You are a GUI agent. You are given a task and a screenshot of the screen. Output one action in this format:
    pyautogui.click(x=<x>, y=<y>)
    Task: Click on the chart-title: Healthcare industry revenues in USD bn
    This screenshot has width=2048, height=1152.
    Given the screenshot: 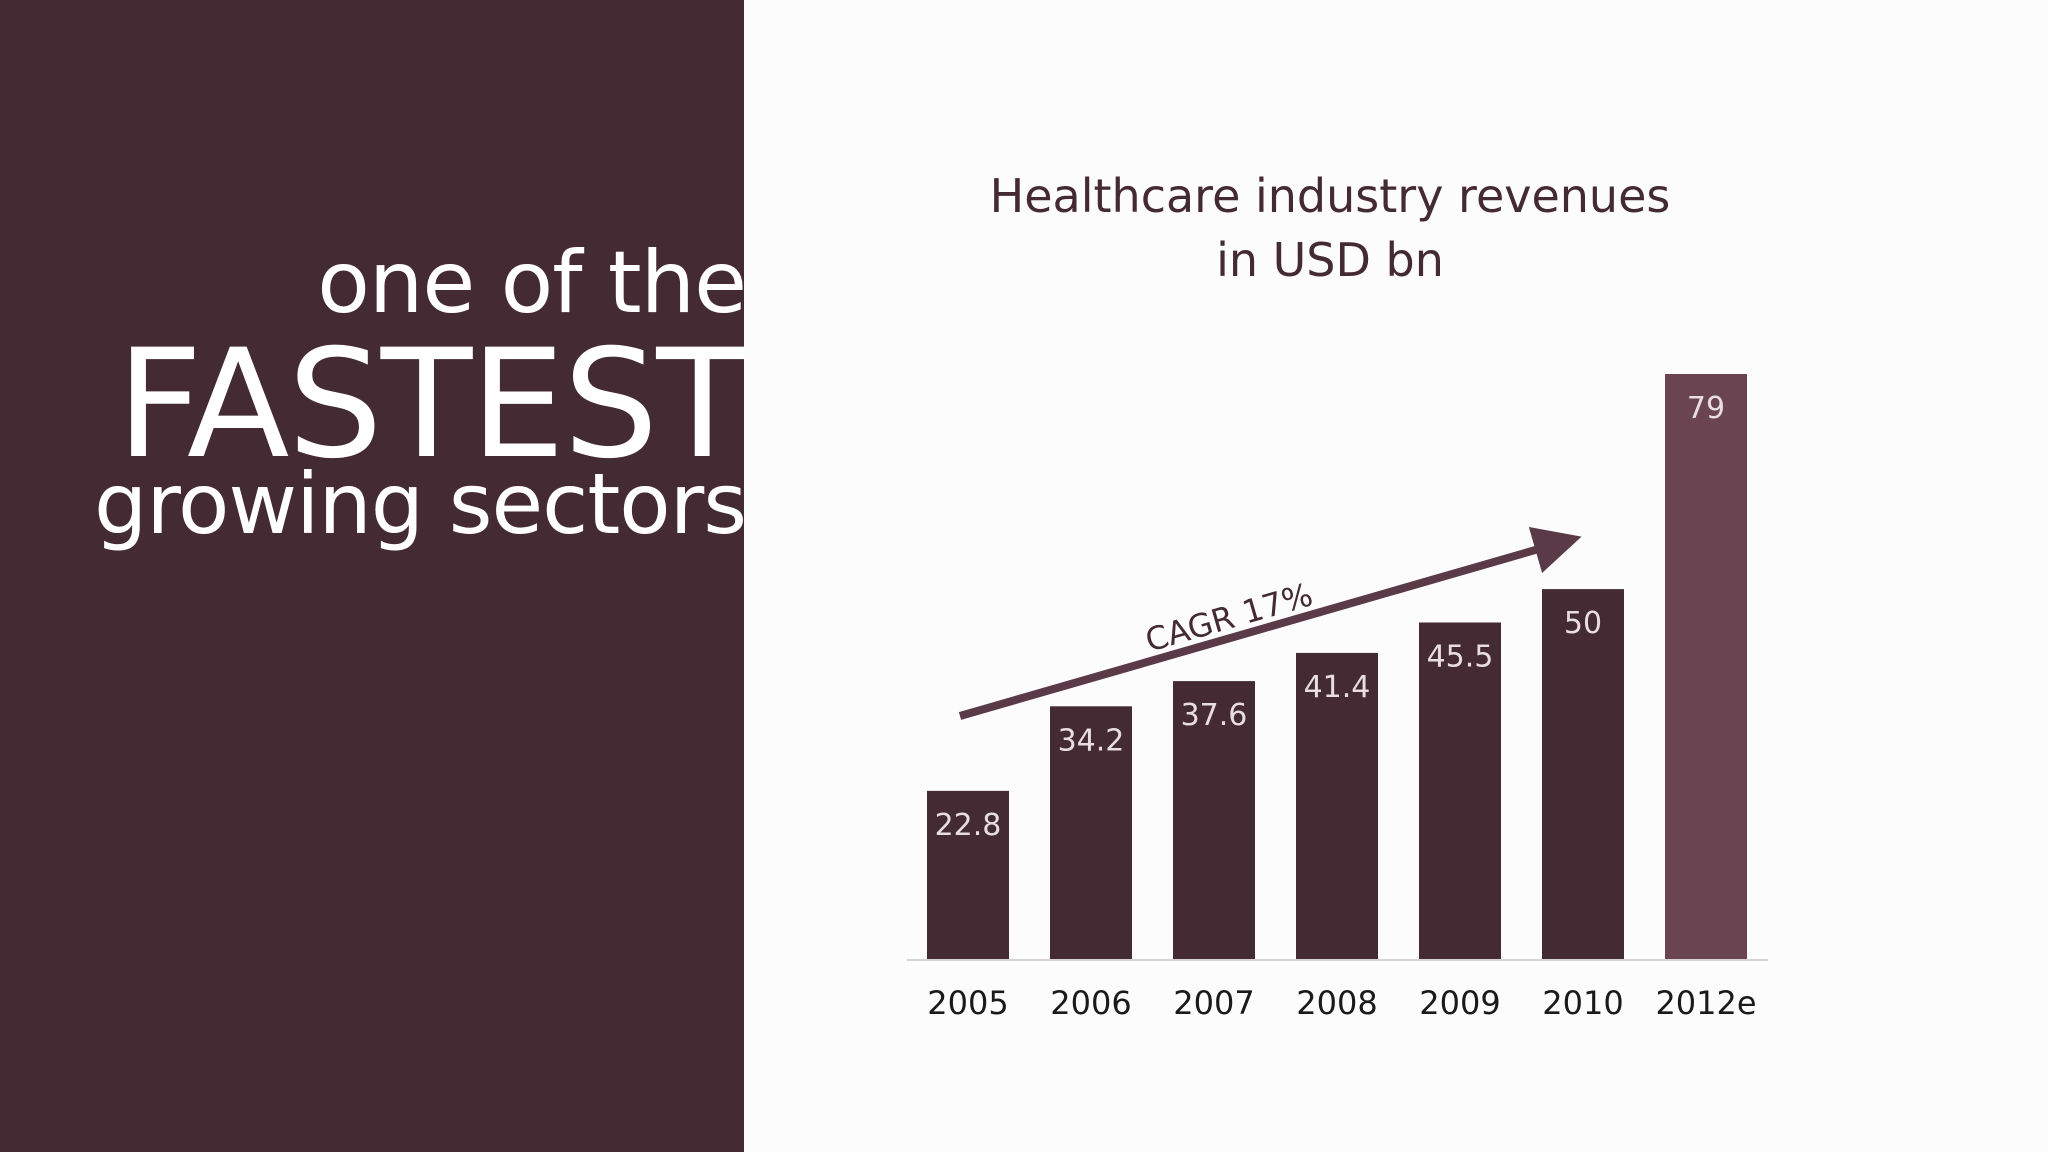 What is the action you would take?
    pyautogui.click(x=1330, y=228)
    